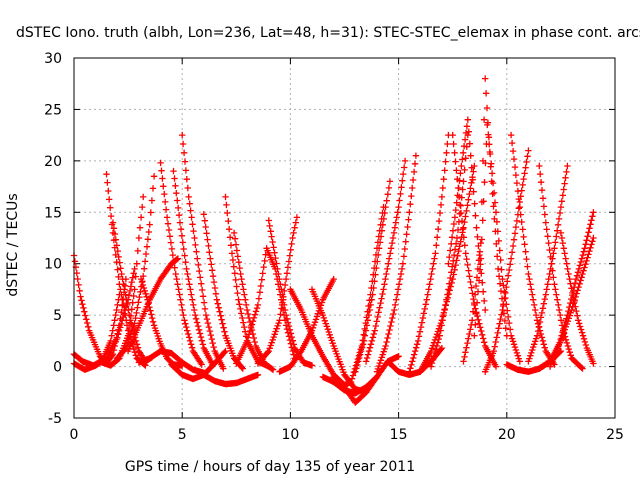 This screenshot has width=640, height=480. I want to click on y-tick-label: 30, so click(53, 59).